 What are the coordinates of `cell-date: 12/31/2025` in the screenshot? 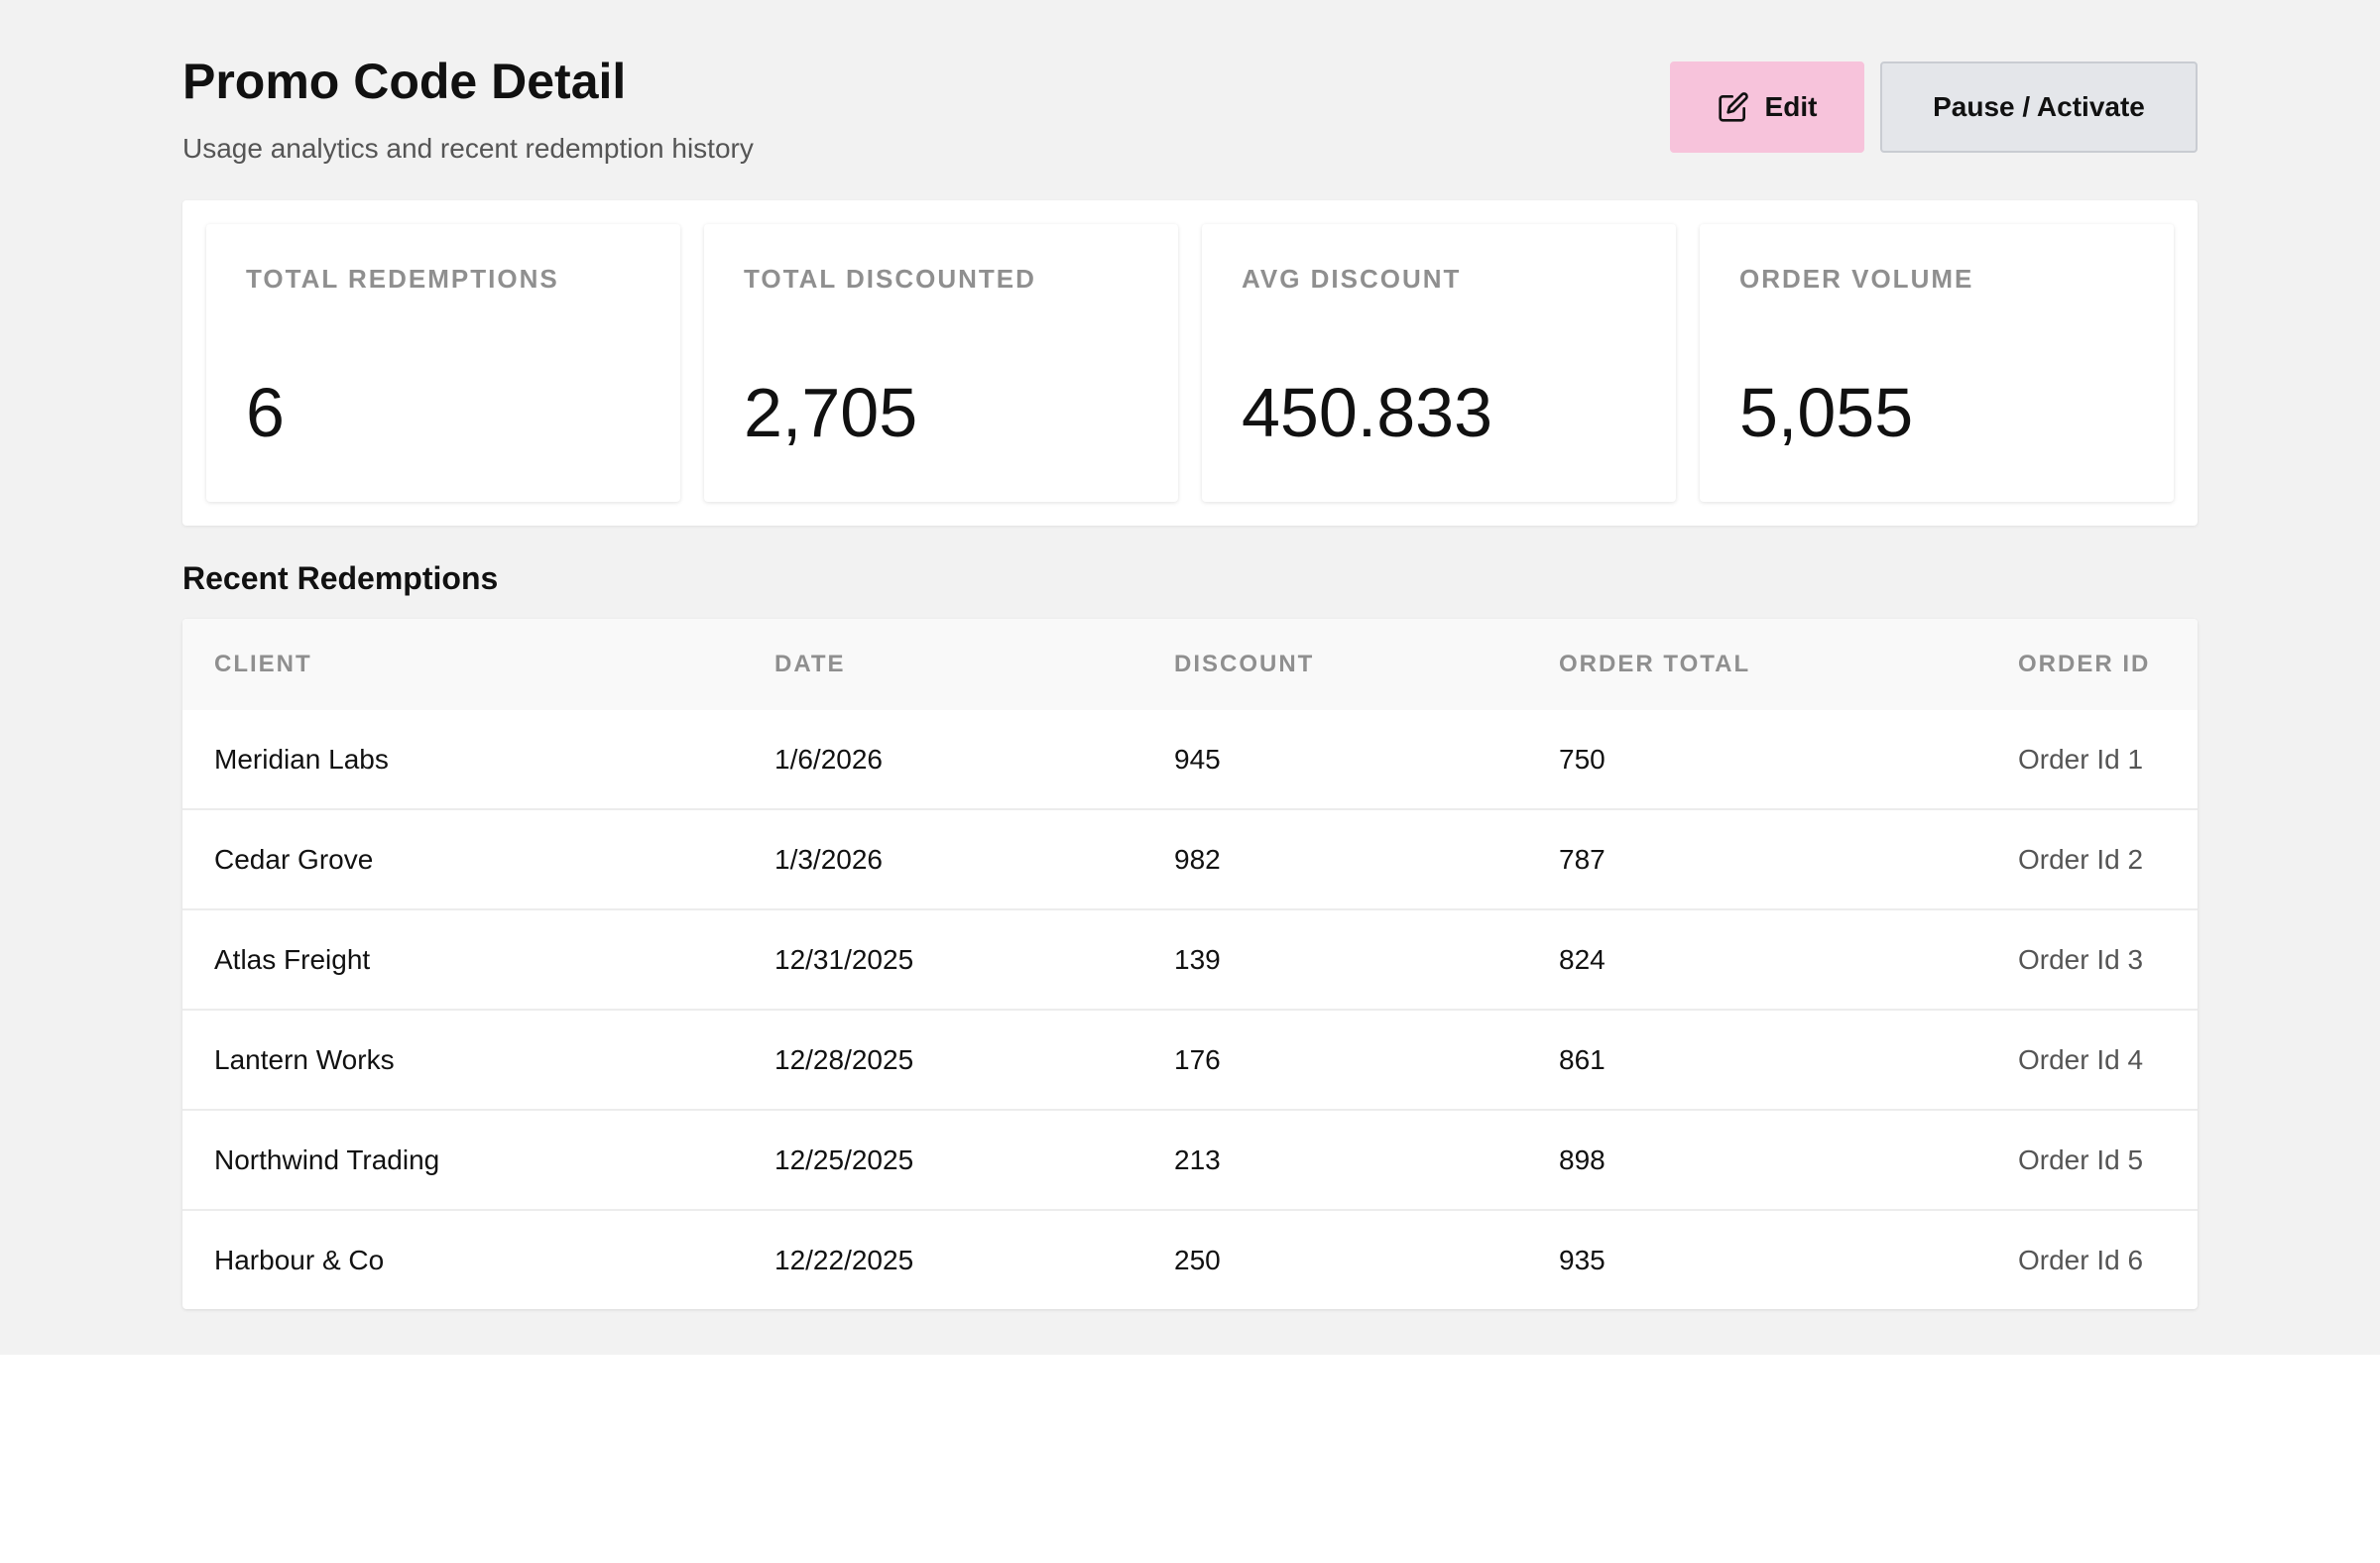 It's located at (942, 959).